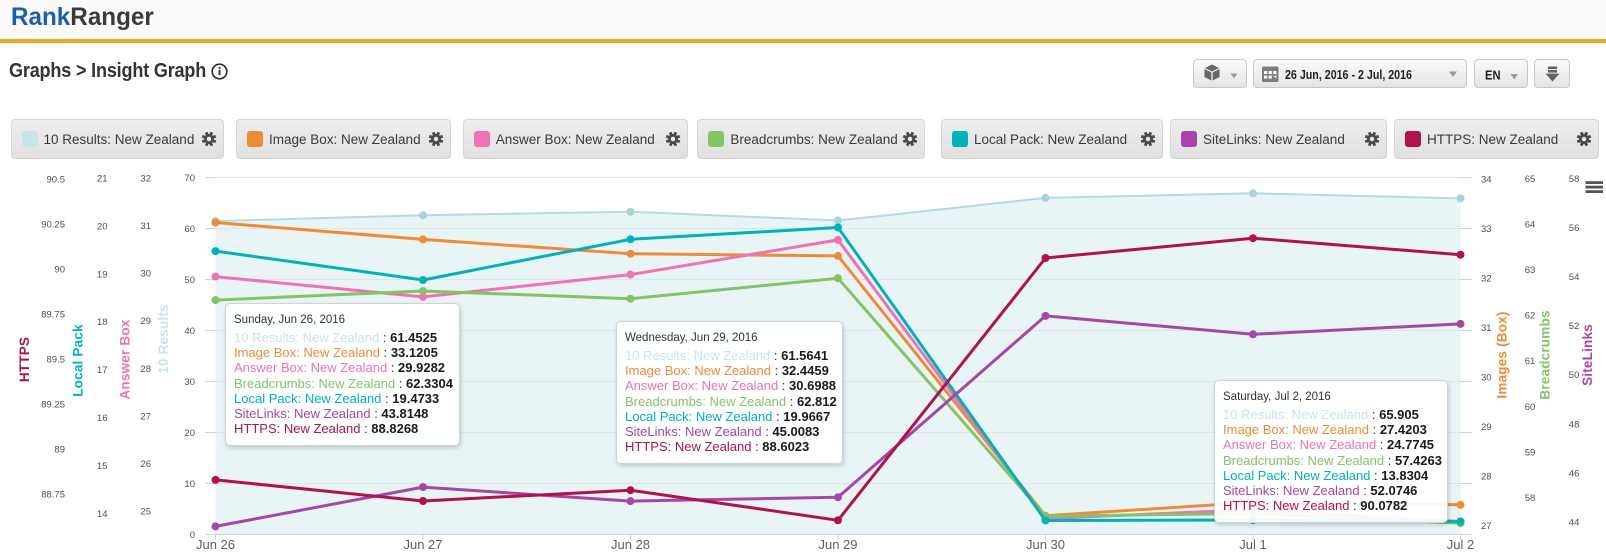 This screenshot has width=1606, height=560. I want to click on svg-text: 89.75, so click(53, 314).